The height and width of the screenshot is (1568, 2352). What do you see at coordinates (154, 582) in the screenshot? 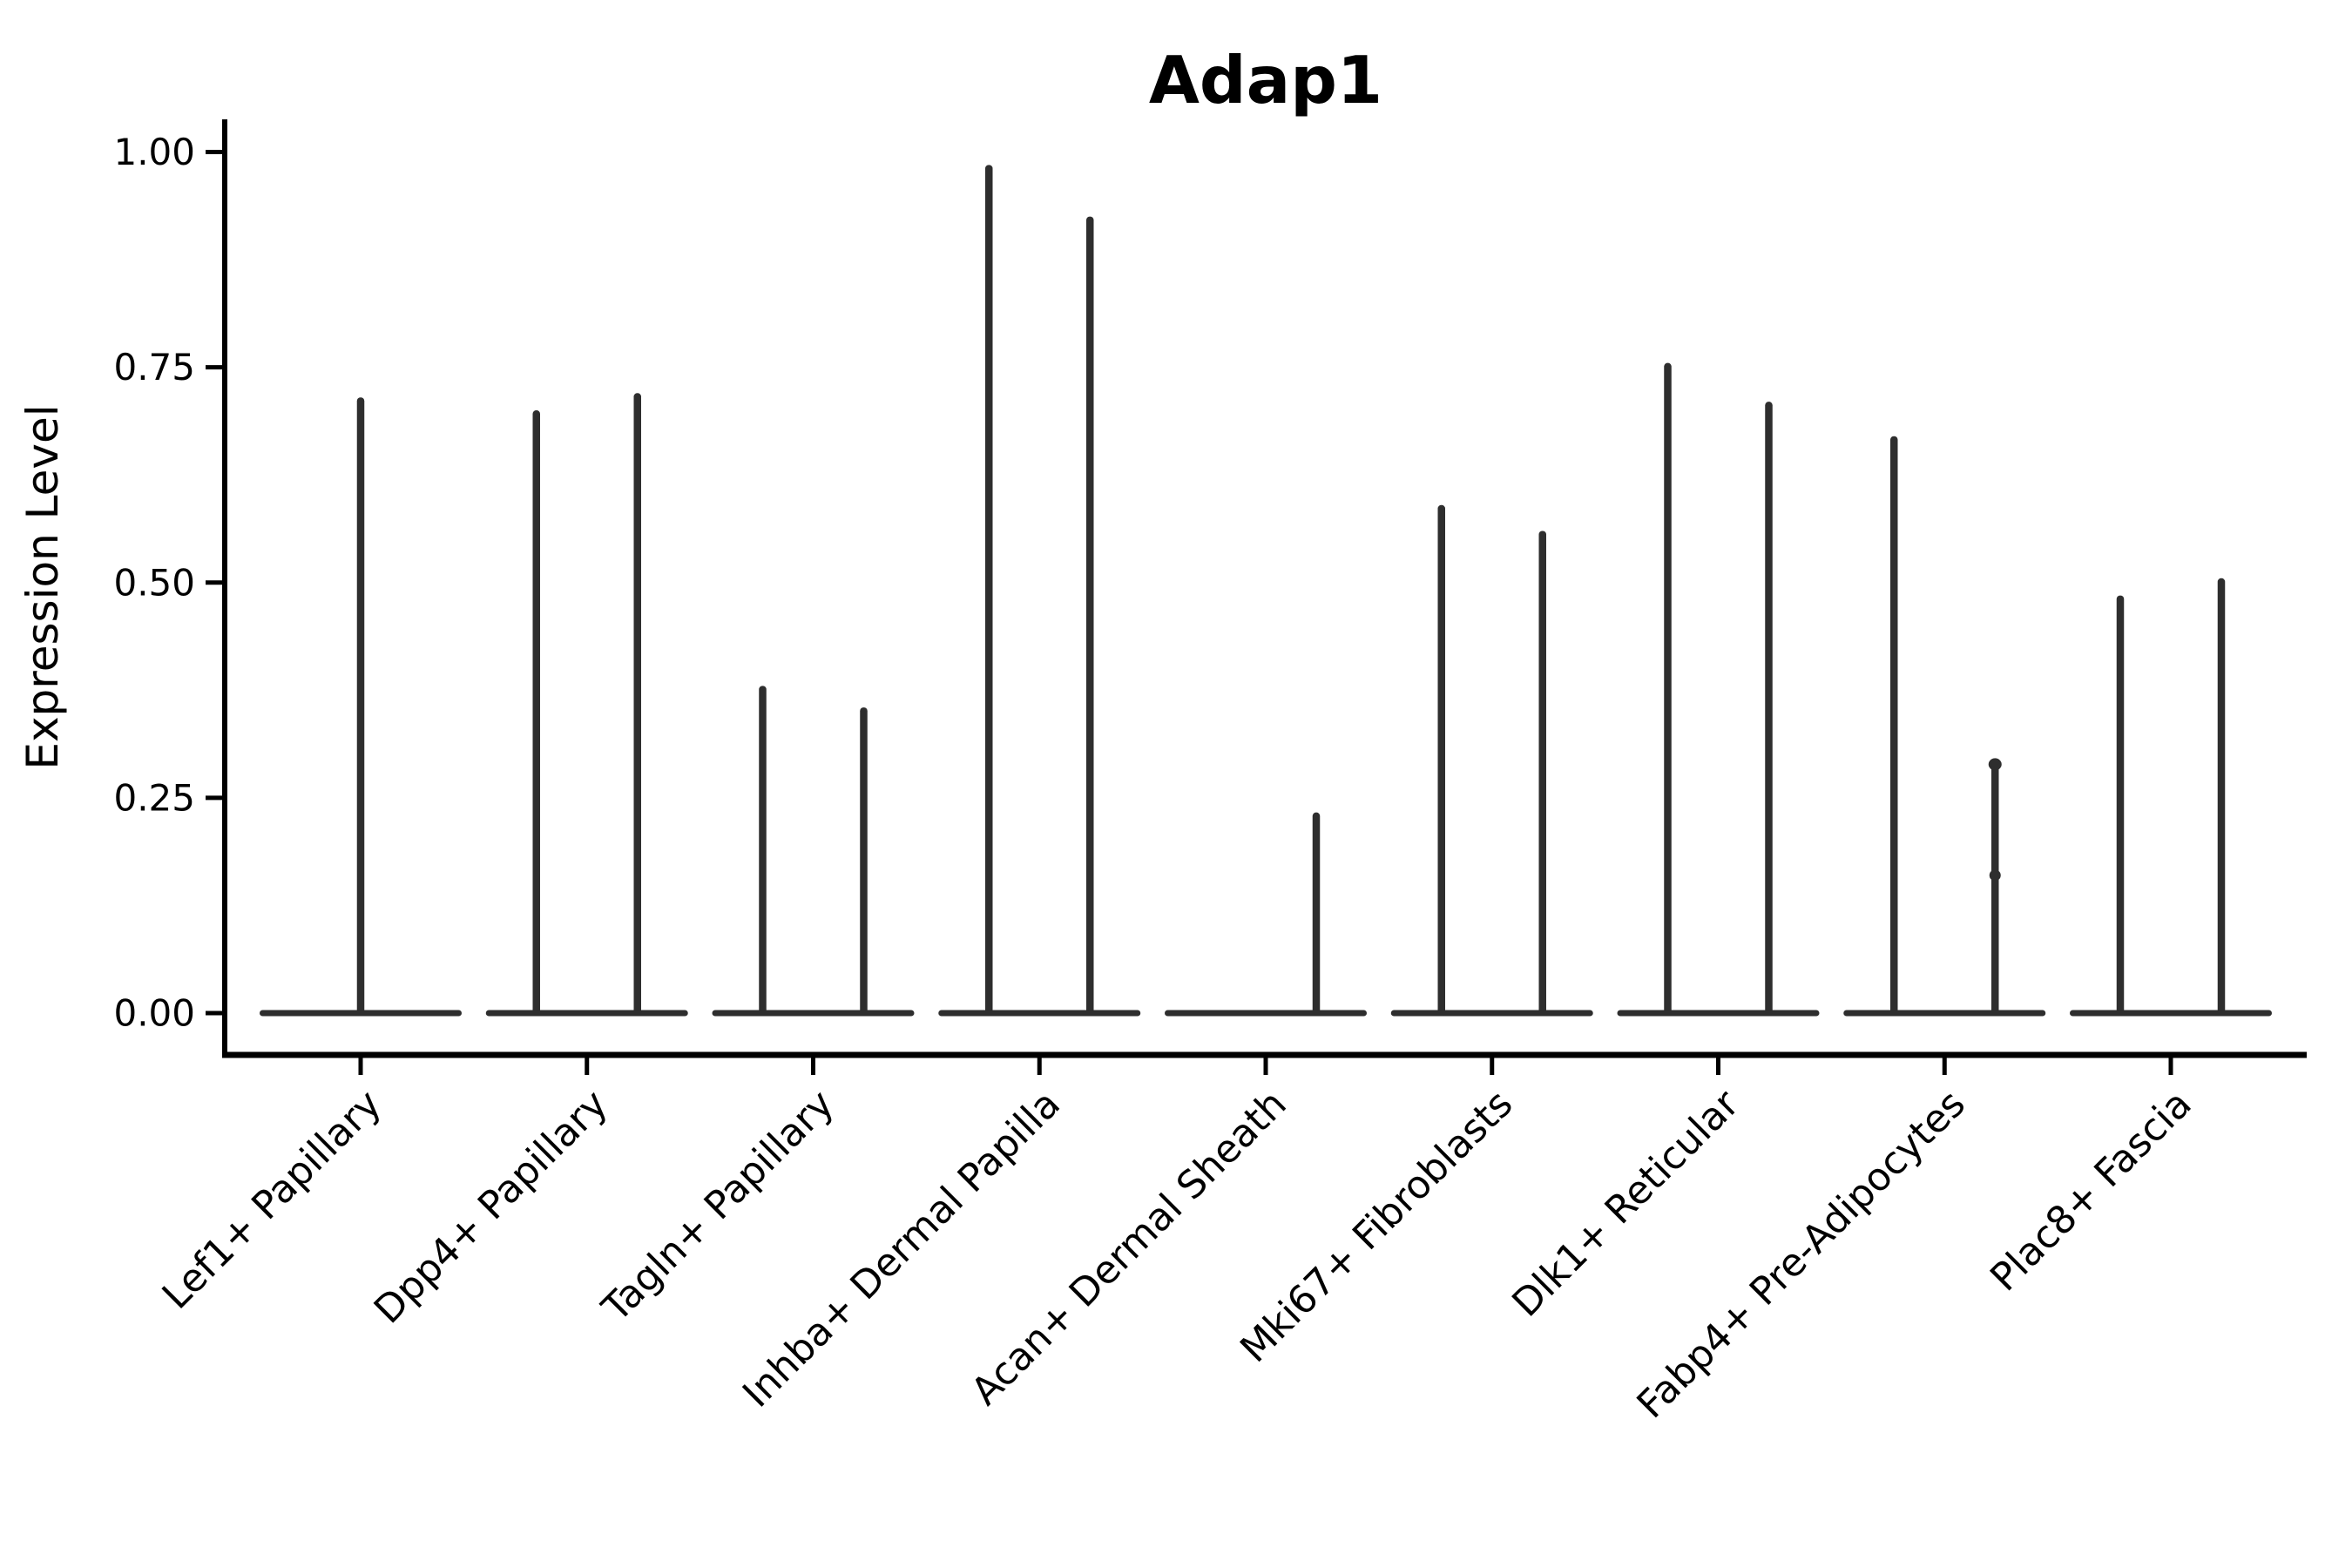
I see `y-tick-label: 0.50` at bounding box center [154, 582].